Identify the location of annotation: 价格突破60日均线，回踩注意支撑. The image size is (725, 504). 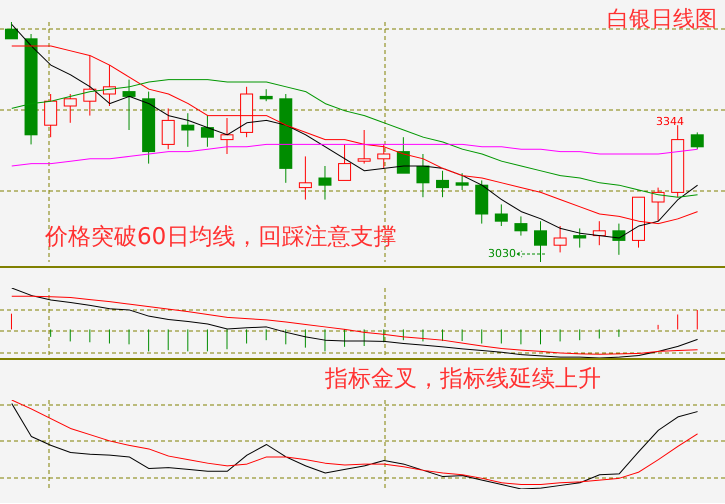
(220, 237).